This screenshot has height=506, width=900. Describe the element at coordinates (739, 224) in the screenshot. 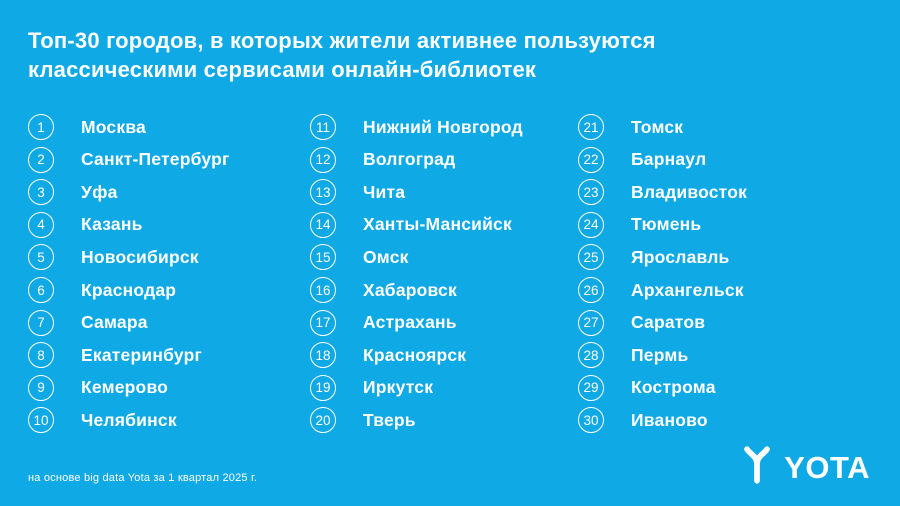

I see `list-row: 24 Тюмень` at that location.